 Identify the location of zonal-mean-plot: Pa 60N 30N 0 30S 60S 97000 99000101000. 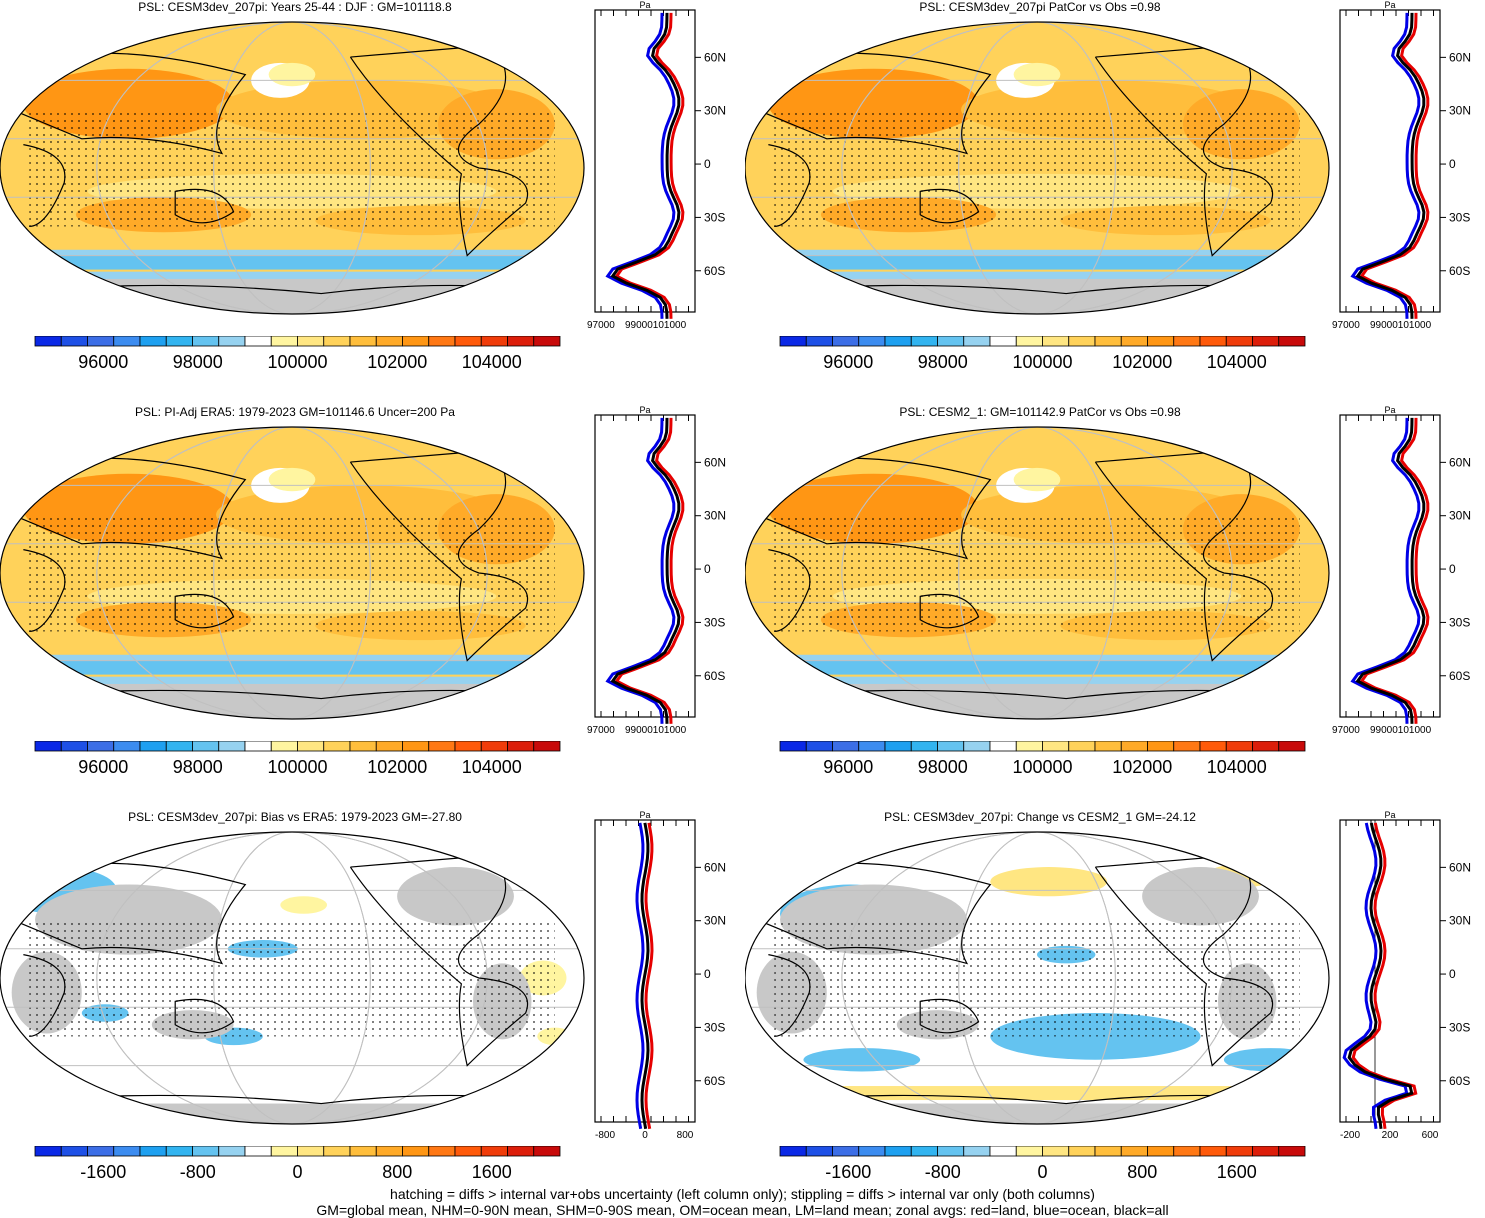
(1401, 165).